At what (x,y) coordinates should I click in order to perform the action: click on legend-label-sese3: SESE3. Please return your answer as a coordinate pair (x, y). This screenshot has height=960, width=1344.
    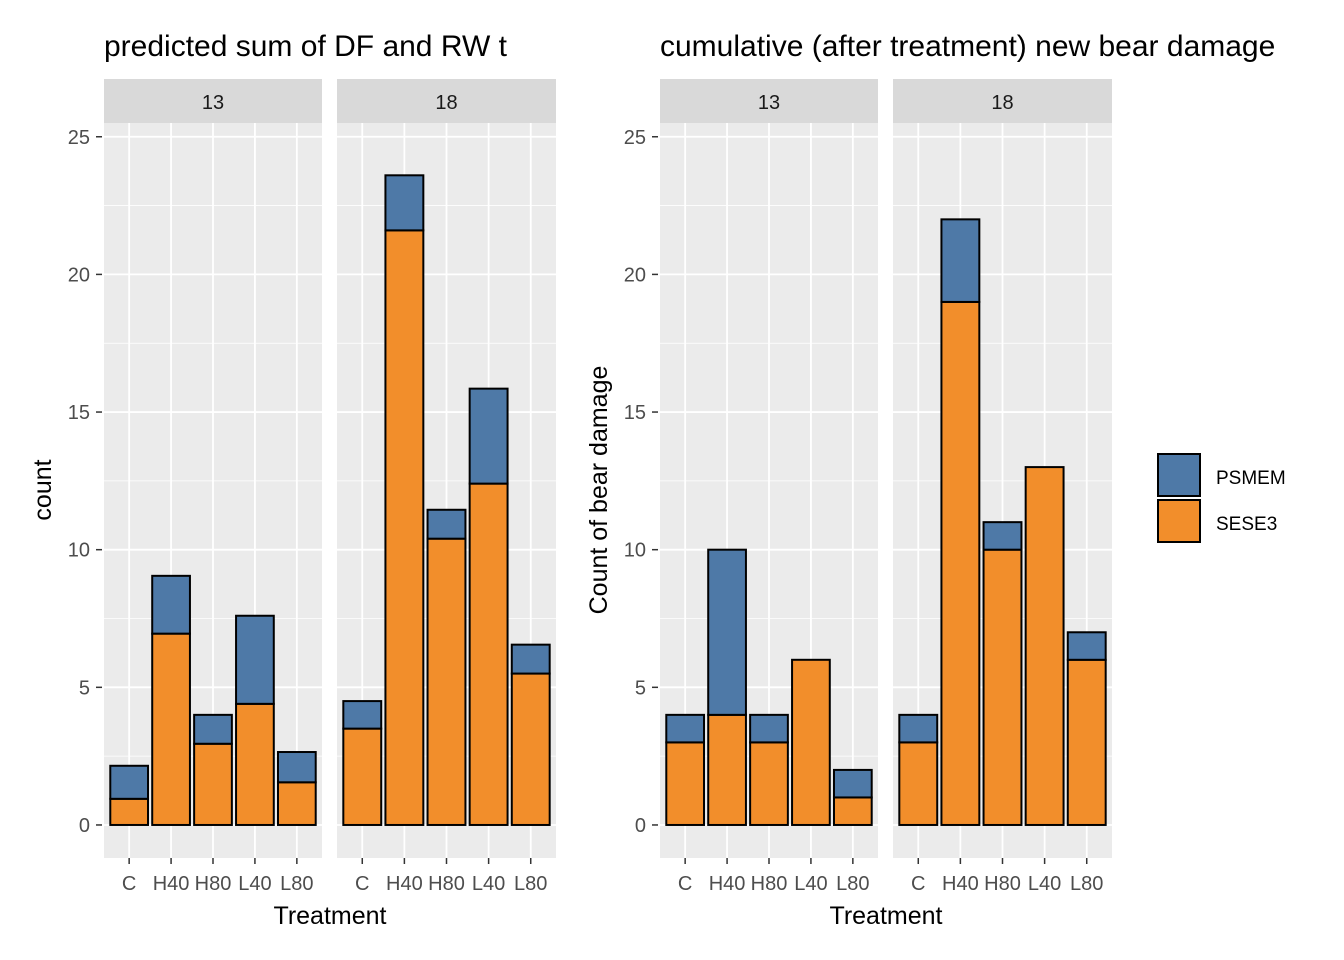
    Looking at the image, I should click on (1246, 524).